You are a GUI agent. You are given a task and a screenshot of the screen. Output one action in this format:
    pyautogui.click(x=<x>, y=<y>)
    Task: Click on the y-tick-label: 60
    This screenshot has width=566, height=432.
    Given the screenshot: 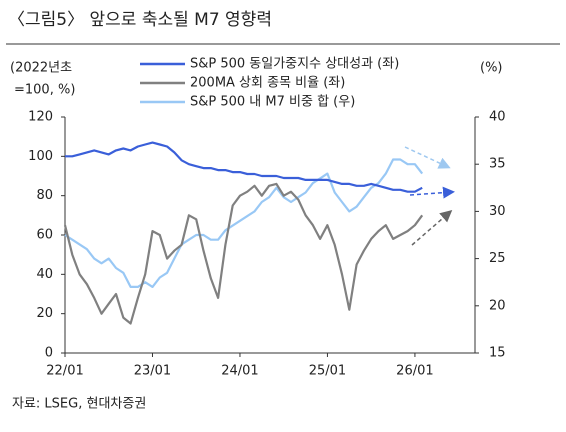 What is the action you would take?
    pyautogui.click(x=44, y=235)
    